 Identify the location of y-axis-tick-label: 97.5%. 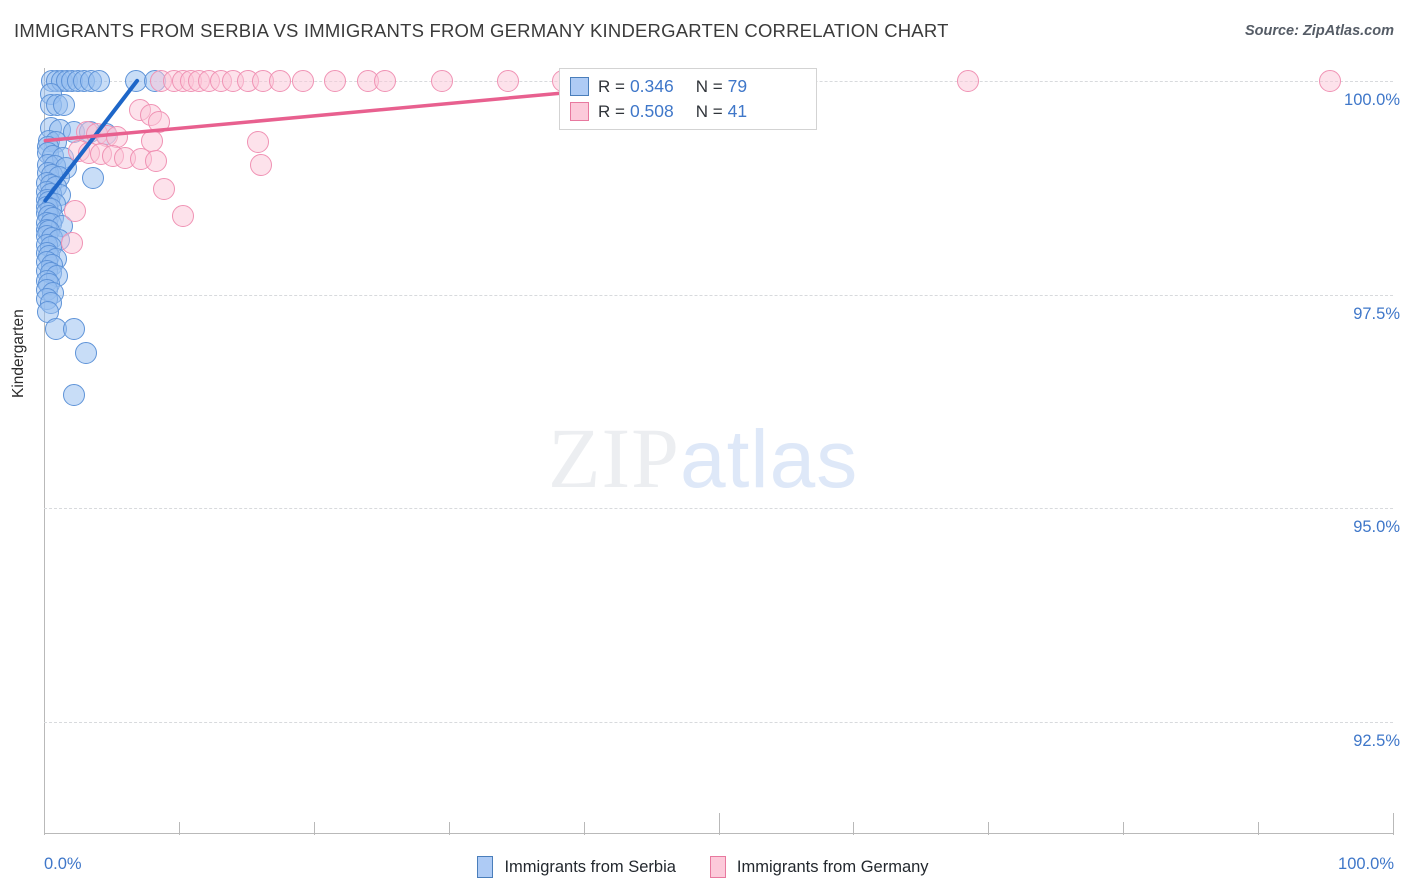
(1376, 313).